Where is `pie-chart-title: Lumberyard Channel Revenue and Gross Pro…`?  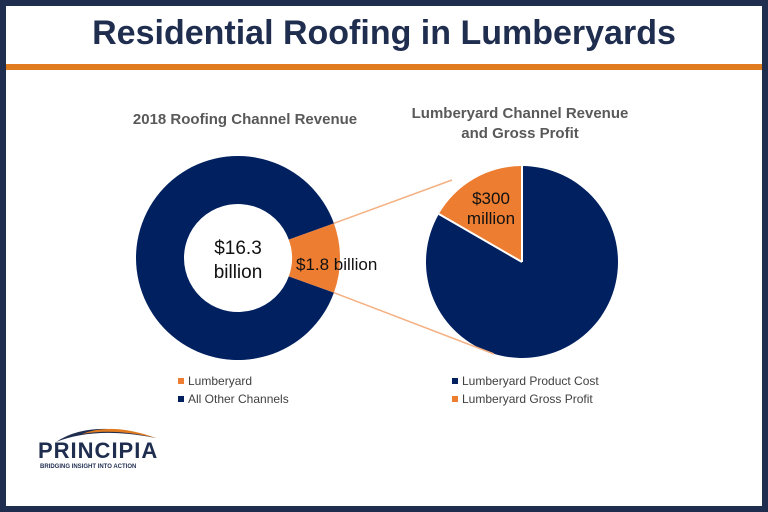 pie-chart-title: Lumberyard Channel Revenue and Gross Pro… is located at coordinates (520, 123).